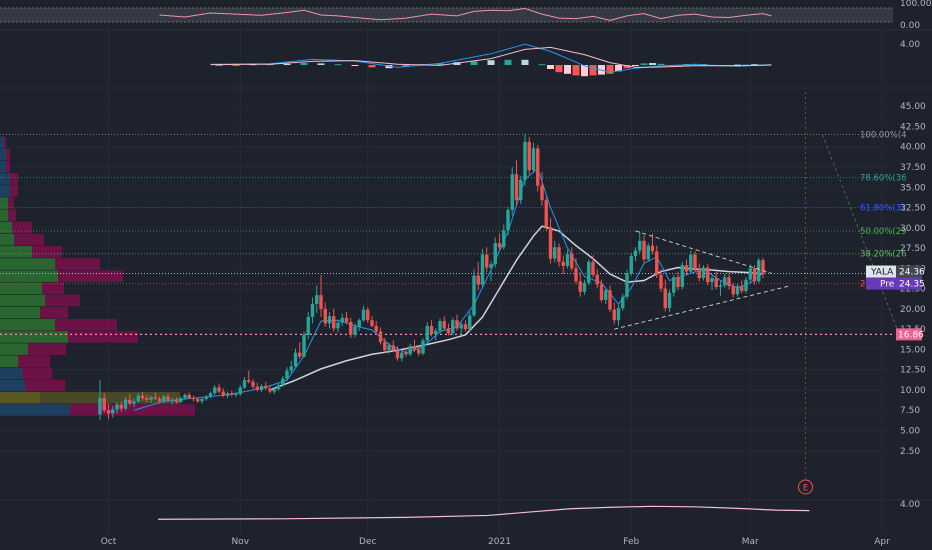  I want to click on triangle-lower-trendline, so click(701, 307).